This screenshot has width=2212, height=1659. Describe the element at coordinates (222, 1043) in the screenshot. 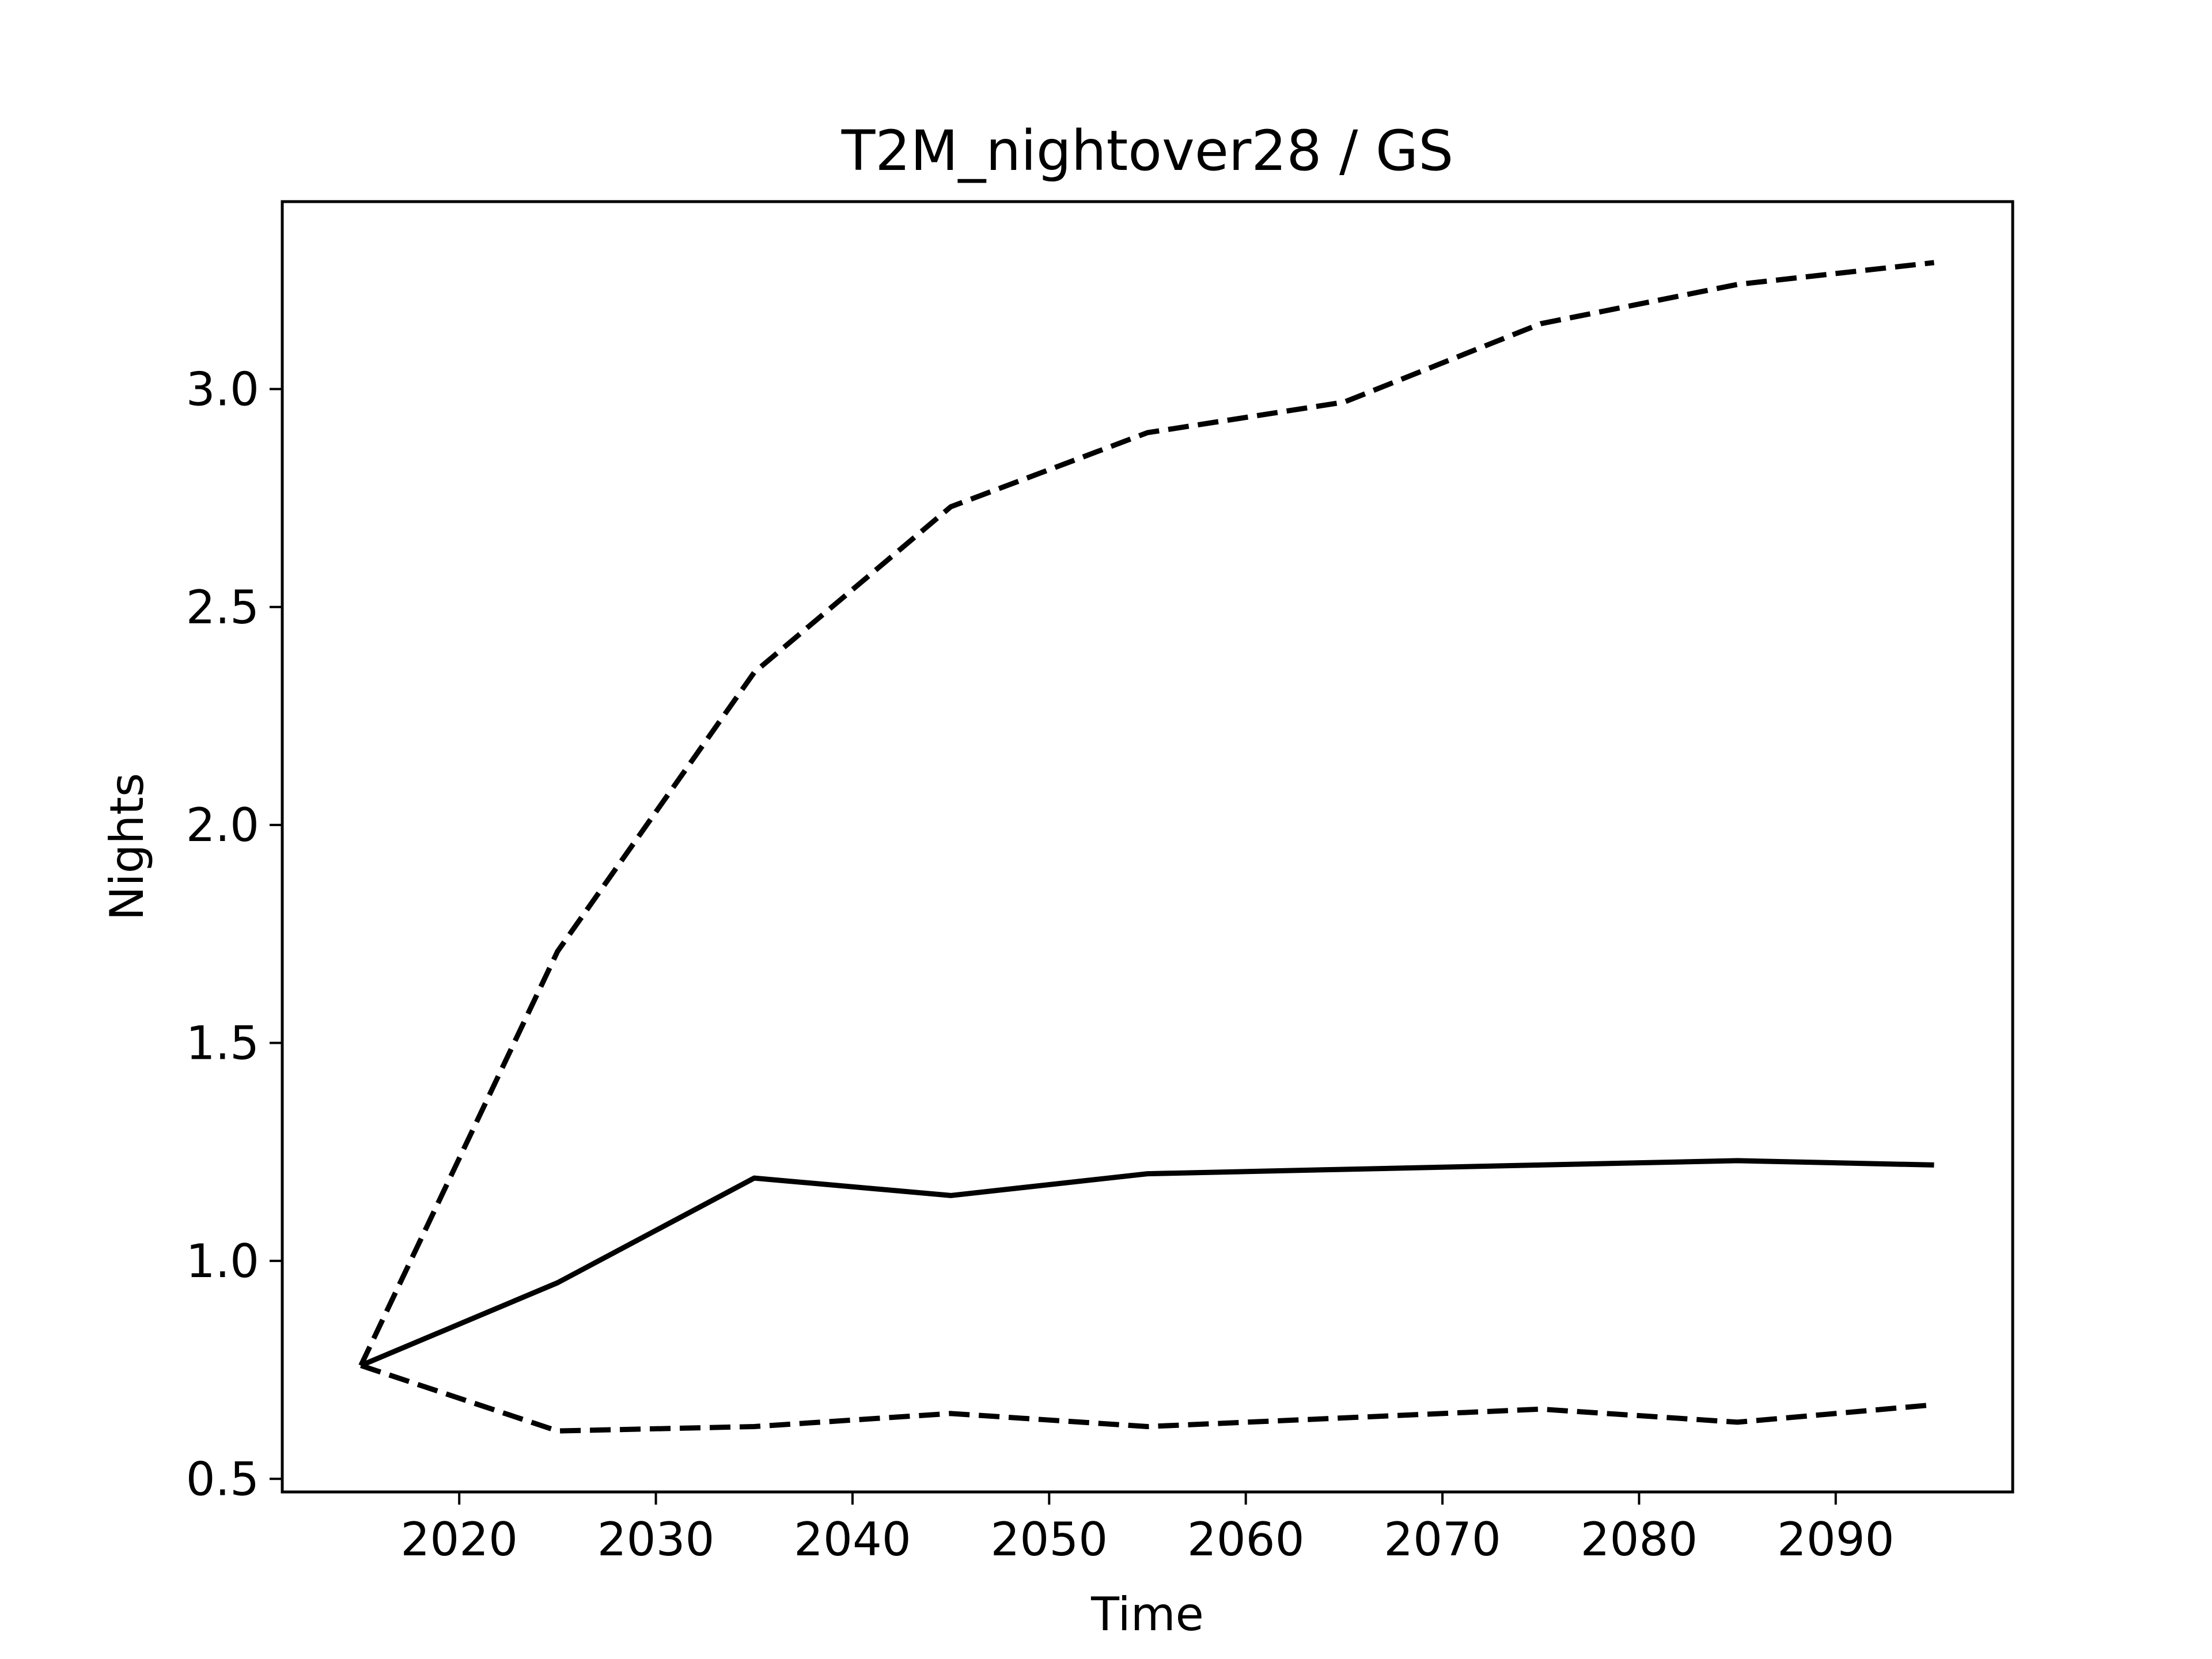

I see `y-tick-label: 1.5` at that location.